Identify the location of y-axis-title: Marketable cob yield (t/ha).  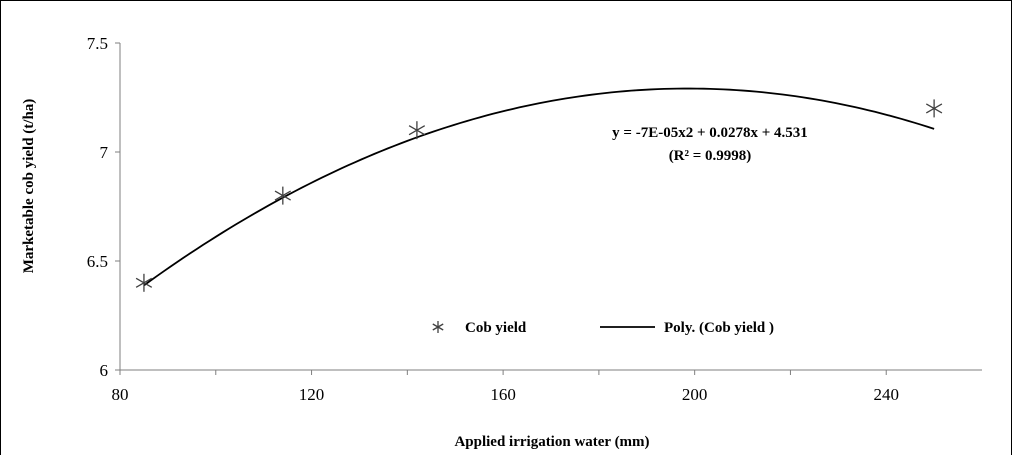
(29, 186).